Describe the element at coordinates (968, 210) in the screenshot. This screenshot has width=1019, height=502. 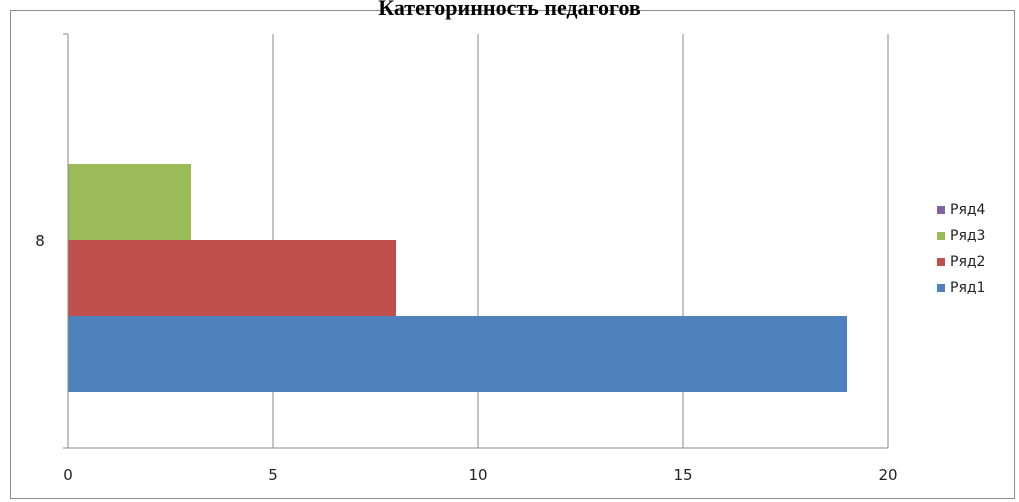
I see `legend-label: Ряд4` at that location.